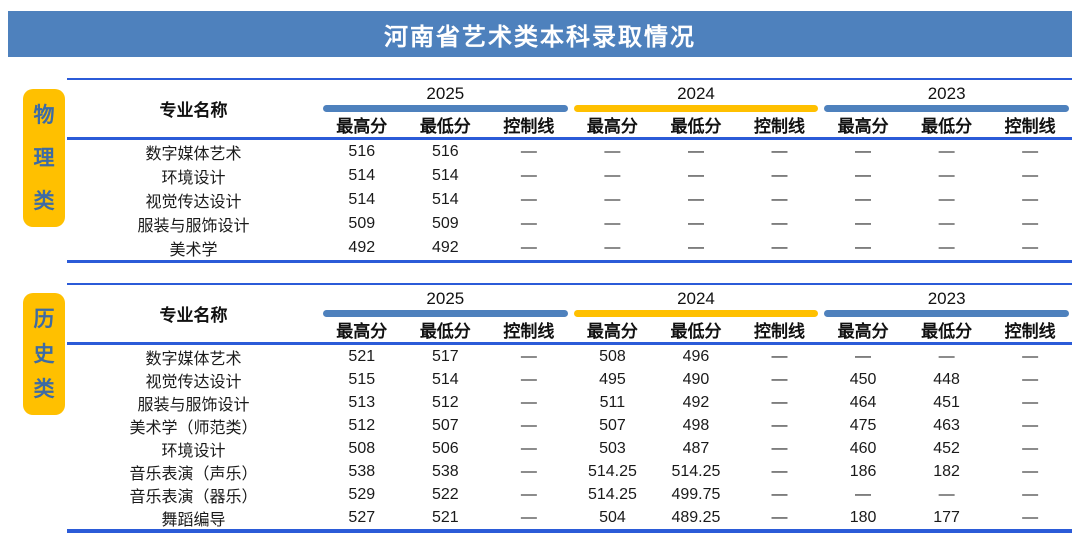 This screenshot has width=1080, height=541. What do you see at coordinates (946, 448) in the screenshot?
I see `score-cell: 452` at bounding box center [946, 448].